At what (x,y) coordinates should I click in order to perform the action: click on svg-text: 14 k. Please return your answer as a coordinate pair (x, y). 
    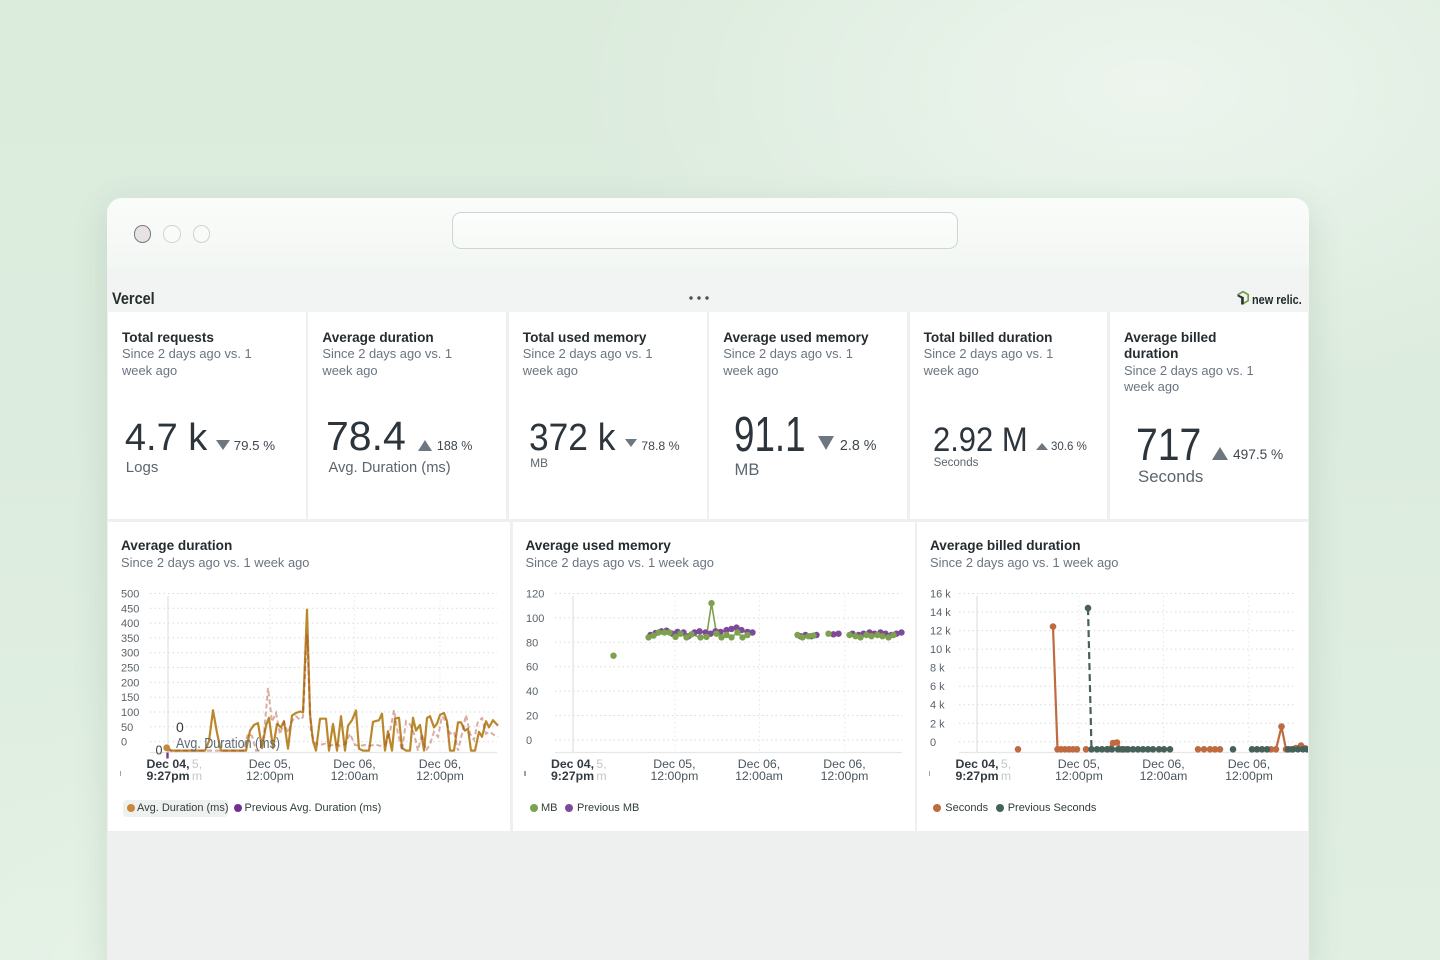
    Looking at the image, I should click on (940, 613).